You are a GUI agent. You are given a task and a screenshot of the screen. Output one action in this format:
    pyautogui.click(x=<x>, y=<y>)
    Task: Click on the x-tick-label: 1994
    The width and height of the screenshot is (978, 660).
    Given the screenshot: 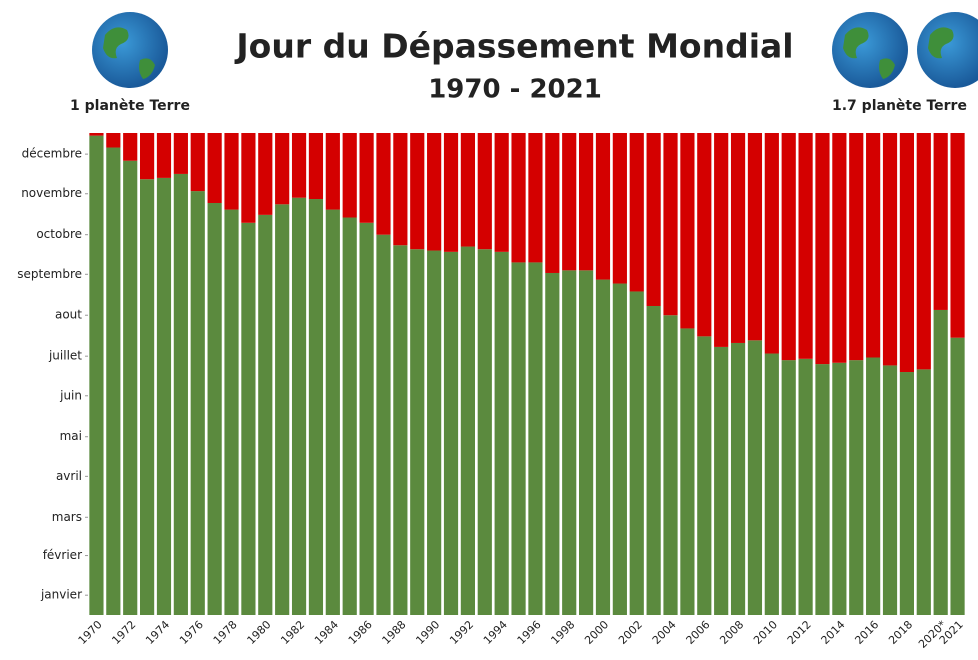 What is the action you would take?
    pyautogui.click(x=495, y=632)
    